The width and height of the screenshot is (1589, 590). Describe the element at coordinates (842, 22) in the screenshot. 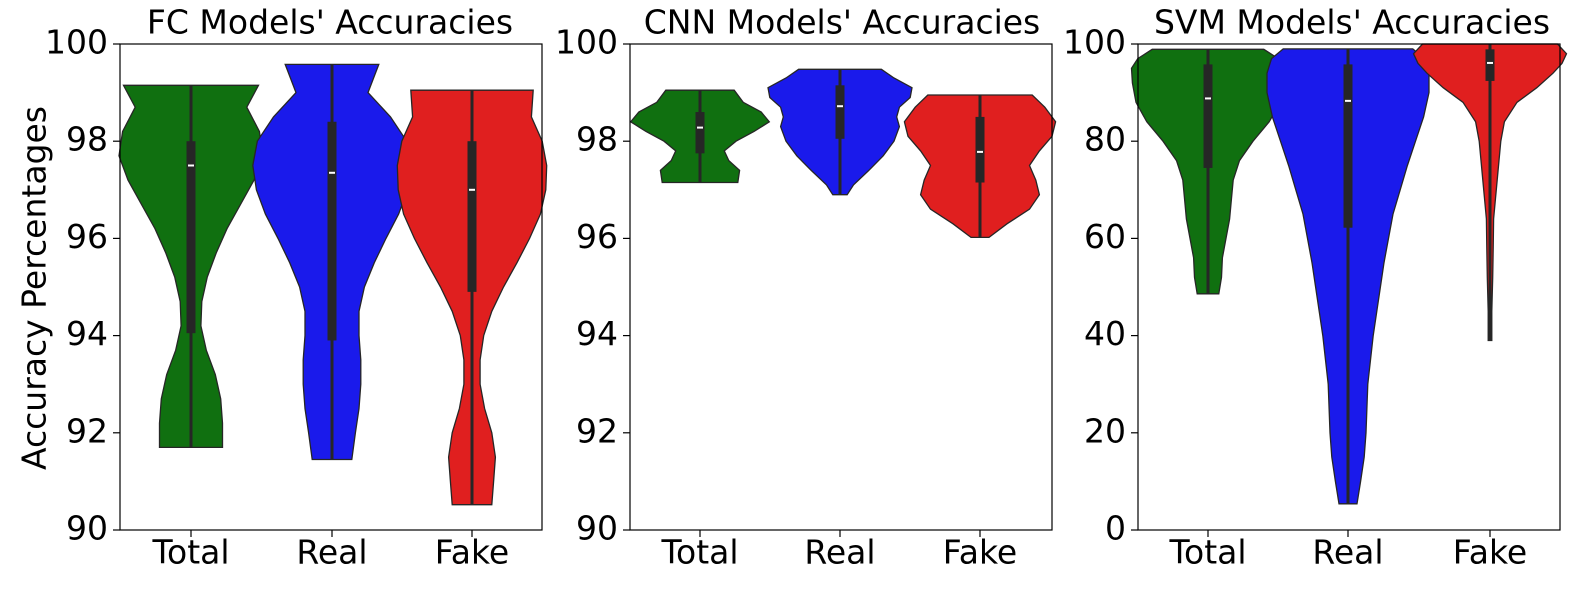

I see `panel-title: CNN Models' Accuracies` at that location.